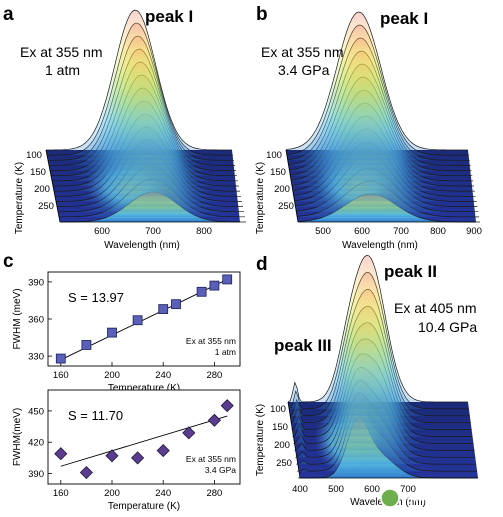 This screenshot has width=503, height=517. What do you see at coordinates (38, 172) in the screenshot?
I see `panel-a-ytick: 150` at bounding box center [38, 172].